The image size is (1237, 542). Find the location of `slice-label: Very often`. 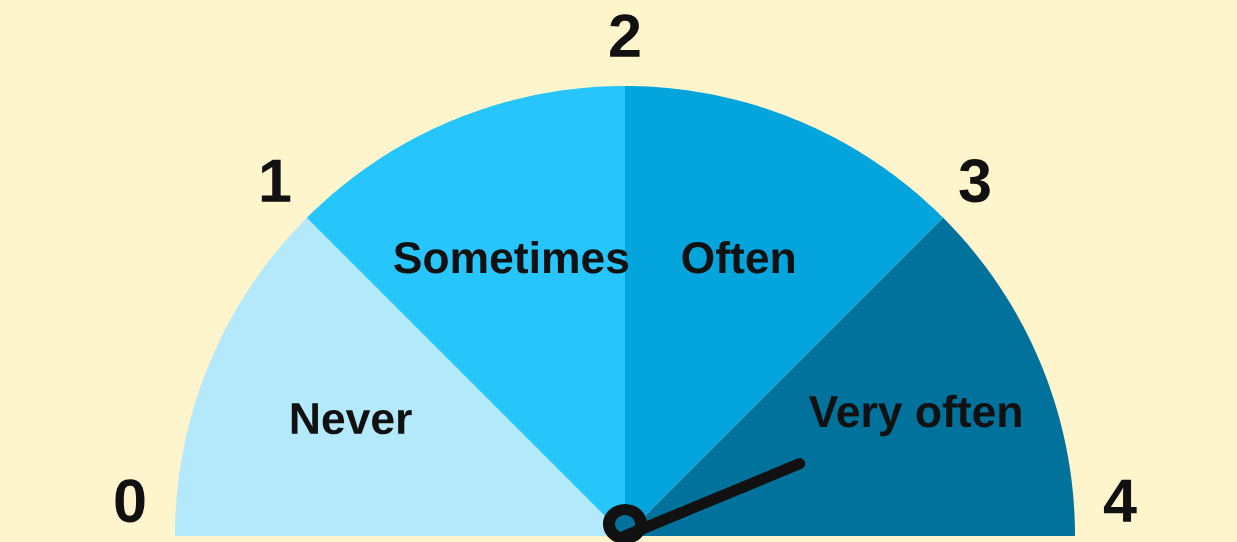

slice-label: Very often is located at coordinates (914, 415).